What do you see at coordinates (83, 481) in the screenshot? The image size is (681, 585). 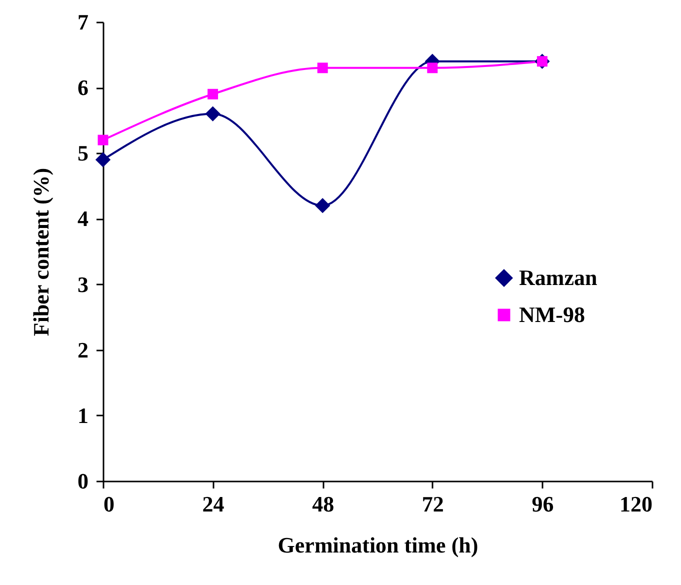 I see `y-tick-label: 0` at bounding box center [83, 481].